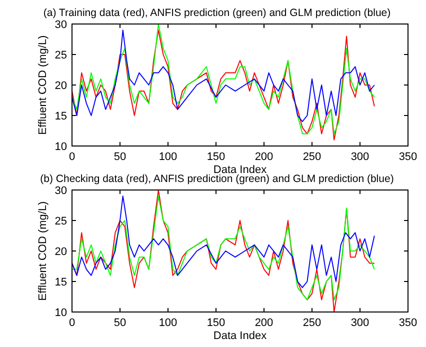  I want to click on chart-title: (b) Checking data (red), ANFIS prediction (green) and GLM prediction (blue), so click(217, 179).